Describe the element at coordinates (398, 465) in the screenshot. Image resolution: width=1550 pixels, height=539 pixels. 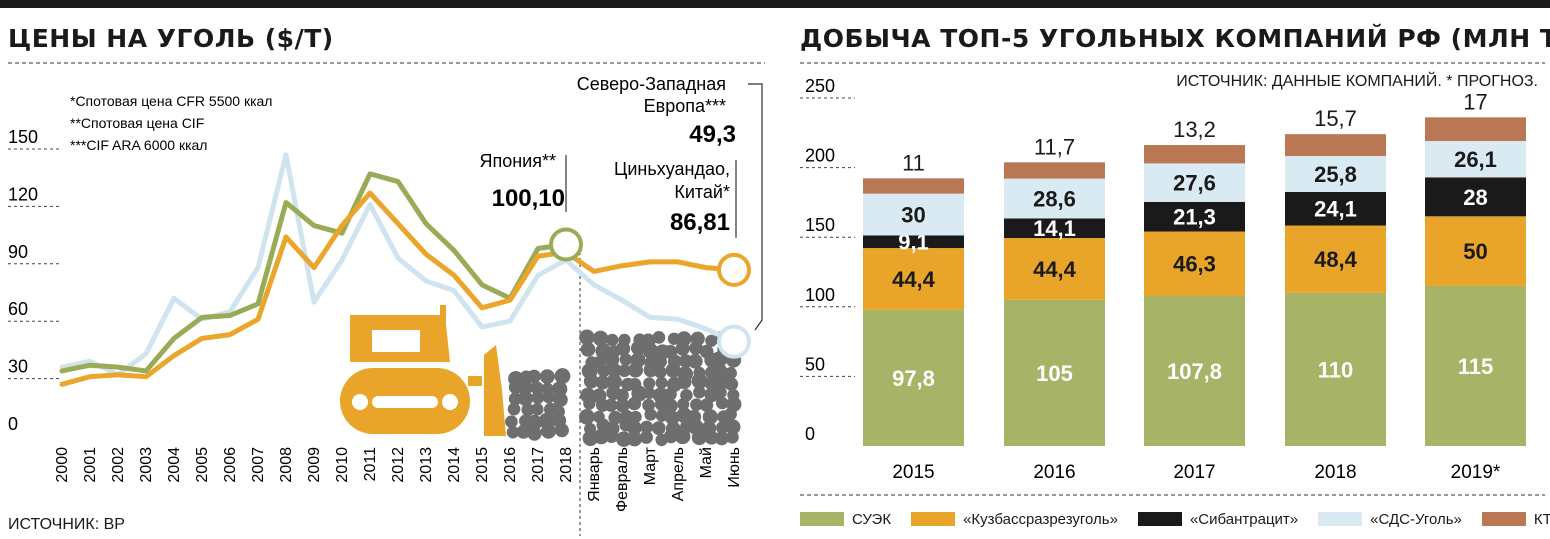
I see `left-xtick-label: 2012` at that location.